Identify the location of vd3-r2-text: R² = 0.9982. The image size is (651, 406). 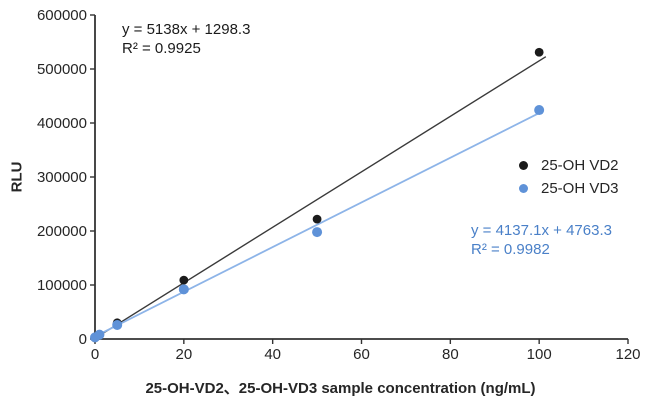
(510, 249).